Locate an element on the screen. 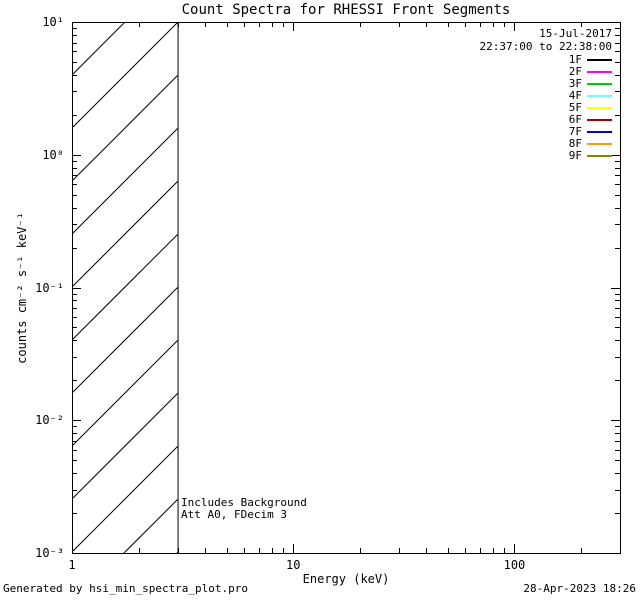 This screenshot has width=640, height=600. footer-generated-by: Generated by hsi_min_spectra_plot.pro is located at coordinates (126, 588).